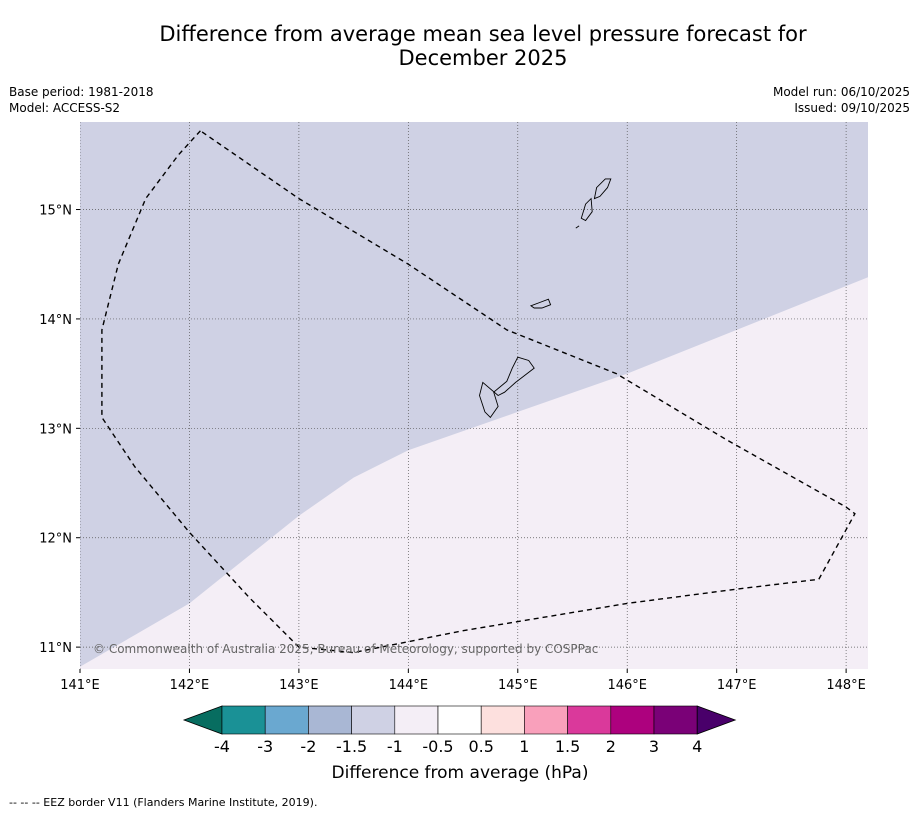 The image size is (919, 816). What do you see at coordinates (460, 773) in the screenshot?
I see `colorbar-title: Difference from average (hPa)` at bounding box center [460, 773].